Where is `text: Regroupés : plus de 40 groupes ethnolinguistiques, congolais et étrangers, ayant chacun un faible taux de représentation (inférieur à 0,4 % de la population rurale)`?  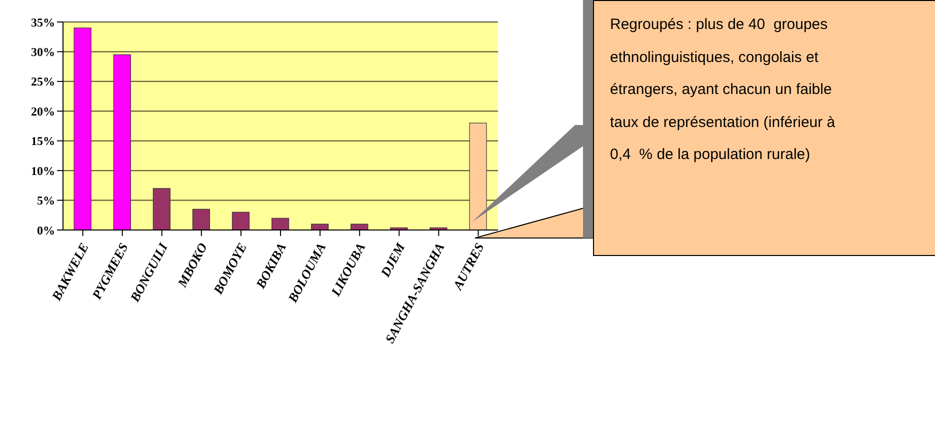 text: Regroupés : plus de 40 groupes ethnolinguistiques, congolais et étrangers, ayant chacun un faible taux de représentation (inférieur à 0,4 % de la population rurale) is located at coordinates (723, 90).